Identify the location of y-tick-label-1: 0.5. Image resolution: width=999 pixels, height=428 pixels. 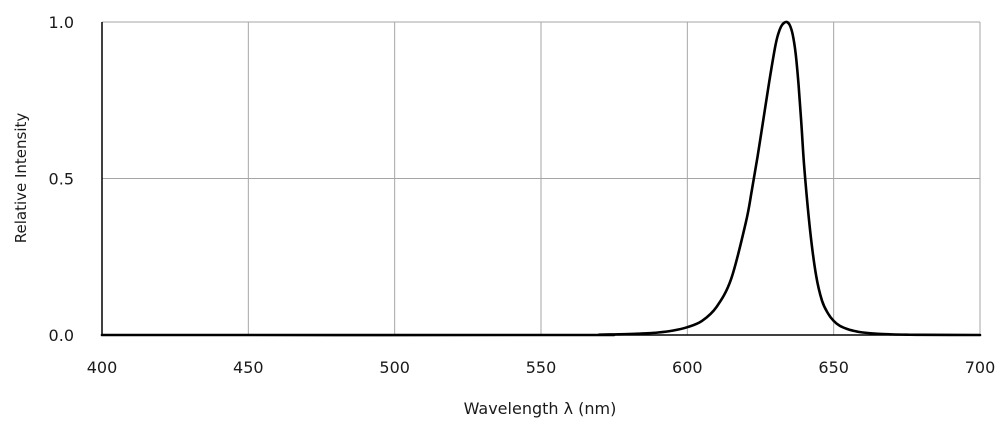
(61, 179).